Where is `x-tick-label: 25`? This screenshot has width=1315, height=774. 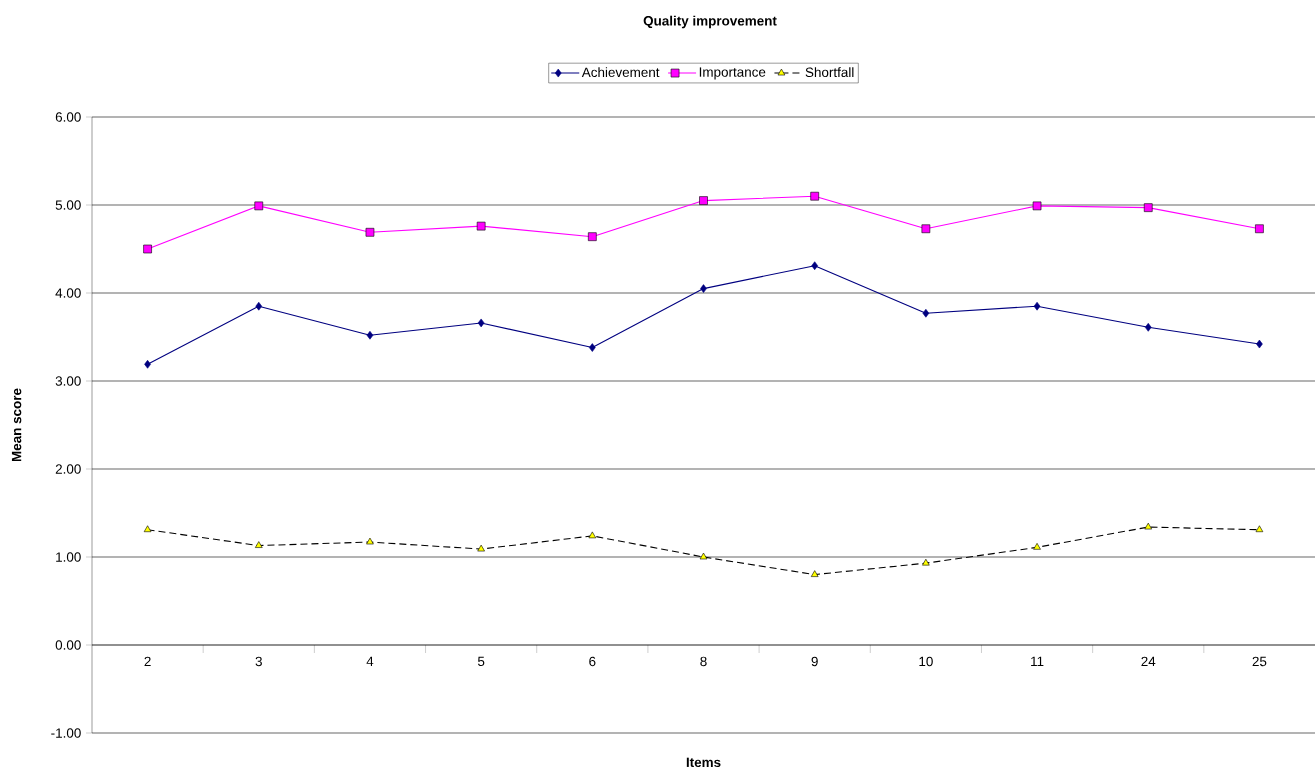 x-tick-label: 25 is located at coordinates (1259, 661).